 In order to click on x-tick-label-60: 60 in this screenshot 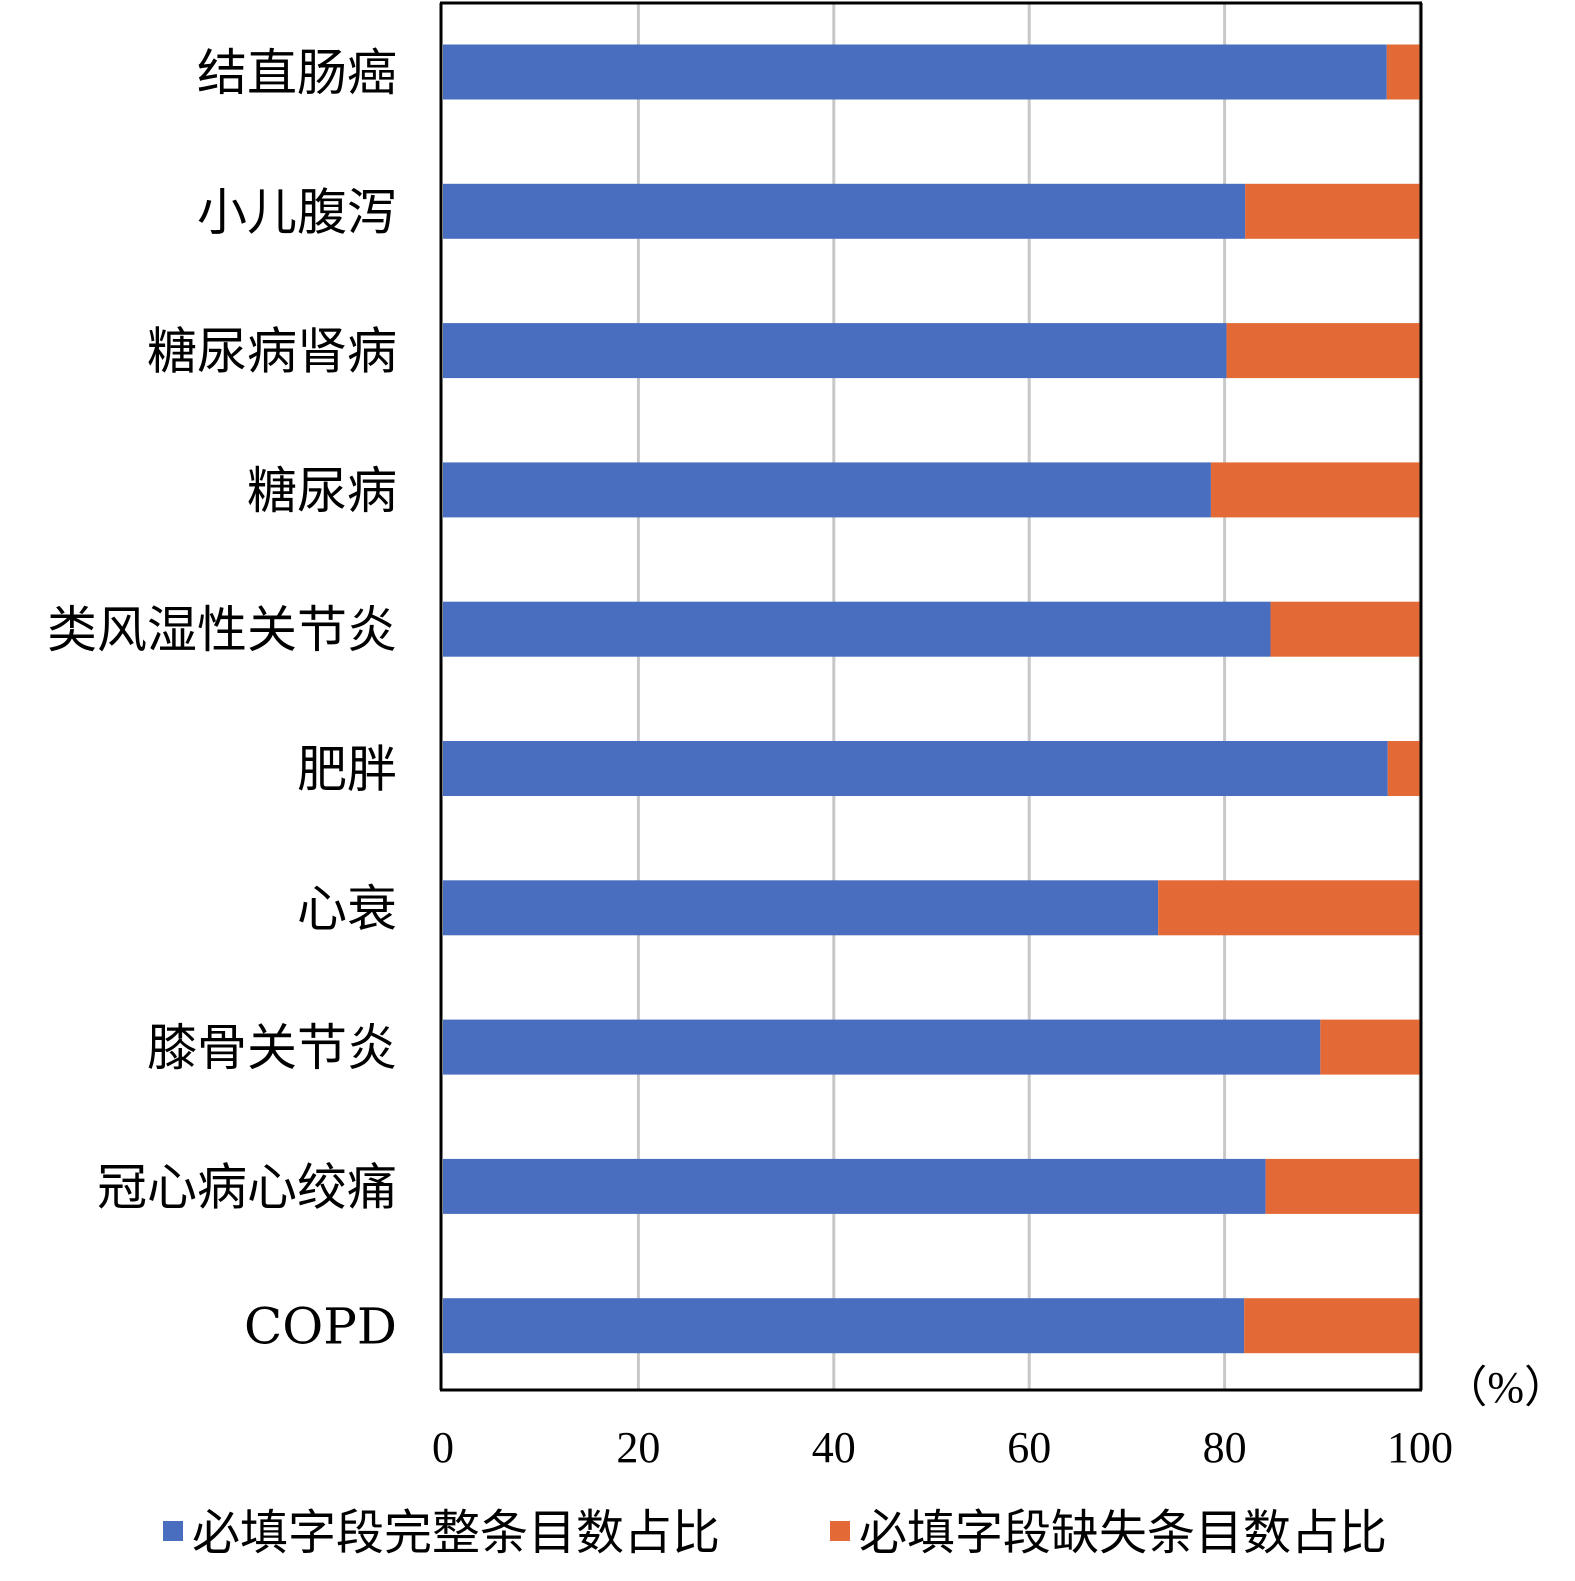, I will do `click(1029, 1447)`.